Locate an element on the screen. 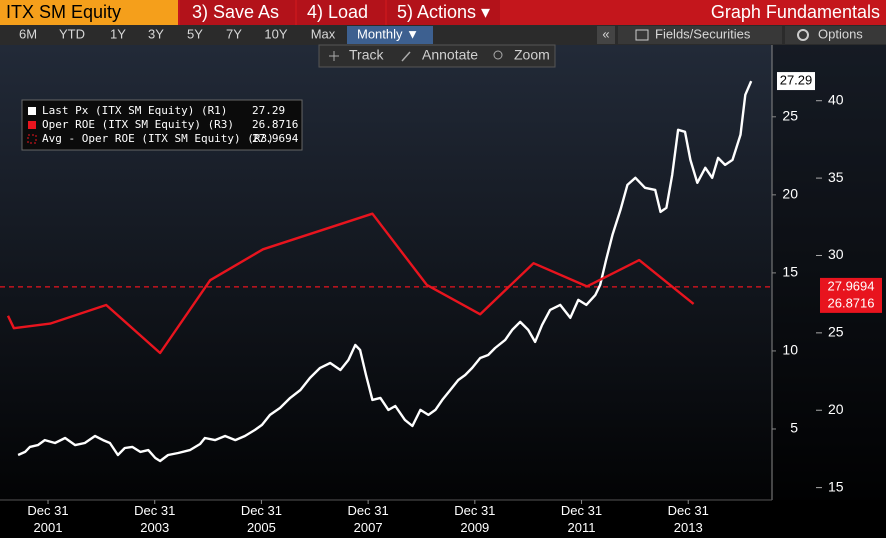 The height and width of the screenshot is (538, 886). frequency-label: Monthly ▼ is located at coordinates (388, 33).